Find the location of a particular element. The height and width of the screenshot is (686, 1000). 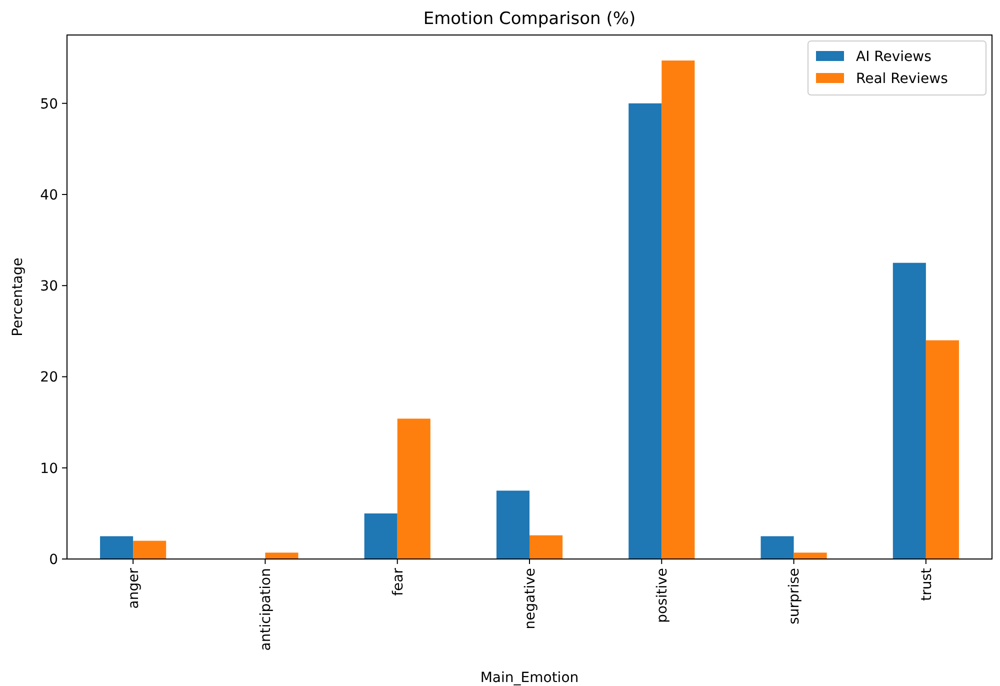

y-tick-label: 30 is located at coordinates (49, 286).